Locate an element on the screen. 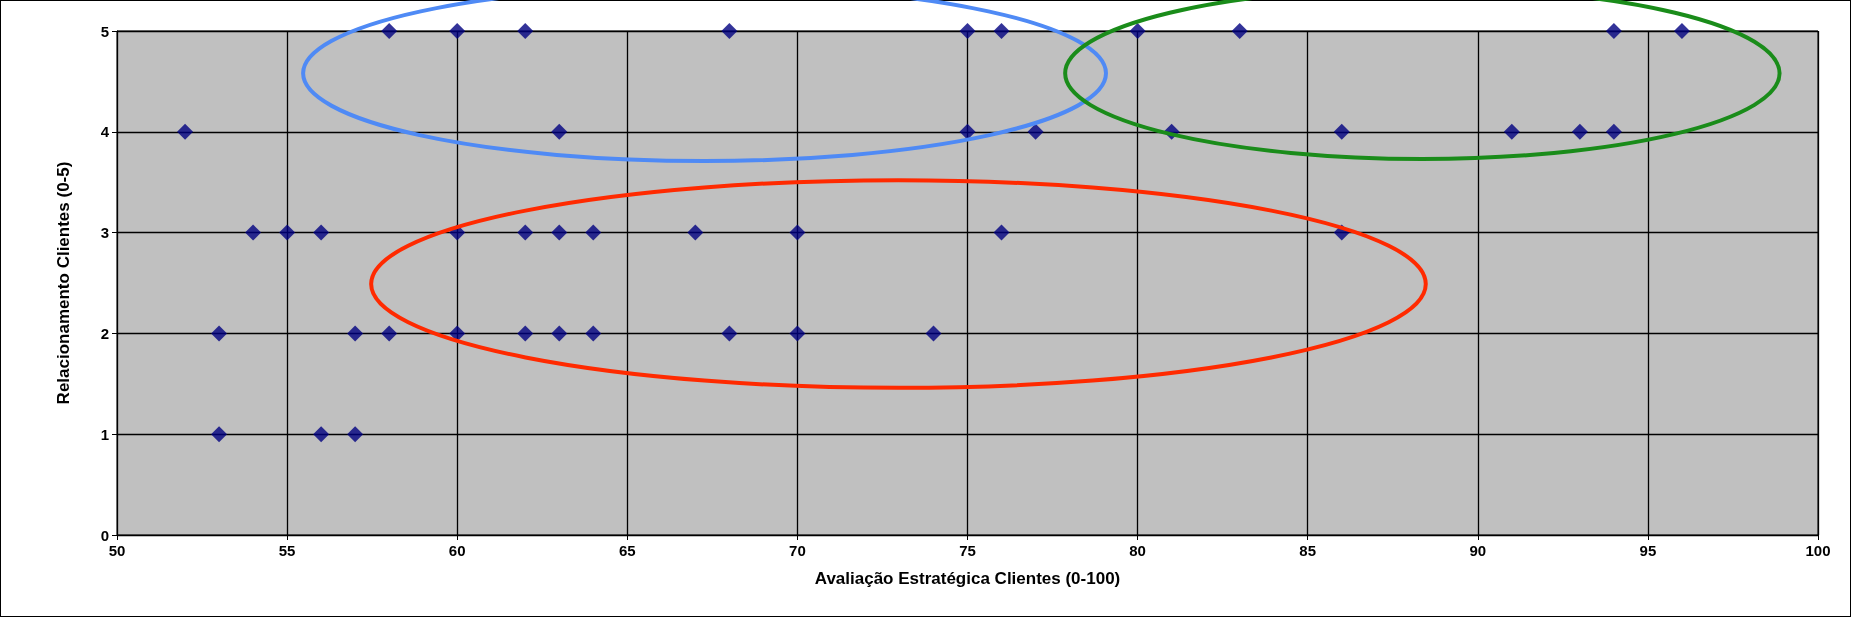 This screenshot has height=617, width=1851. x-axis-title: Avaliação Estratégica Clientes (0-100) is located at coordinates (967, 578).